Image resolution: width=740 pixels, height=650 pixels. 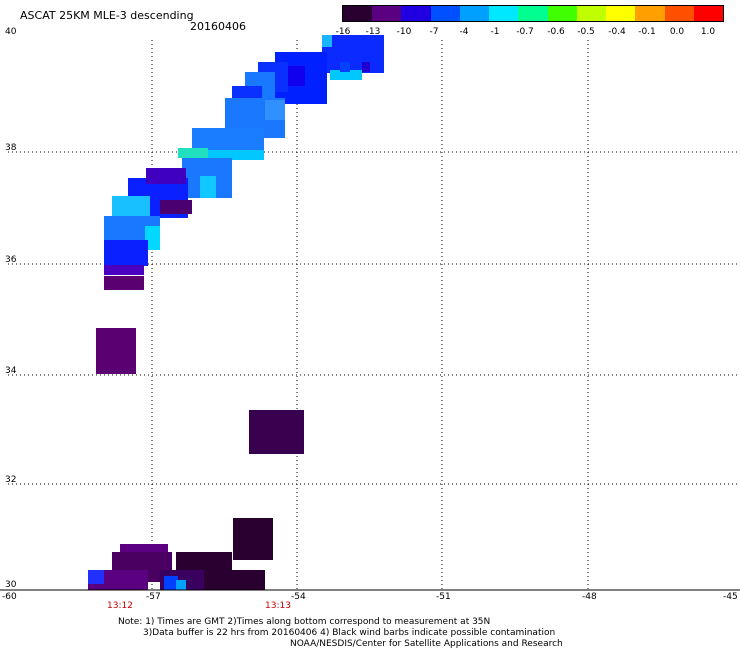 What do you see at coordinates (647, 32) in the screenshot?
I see `colorbar-label: -0.1` at bounding box center [647, 32].